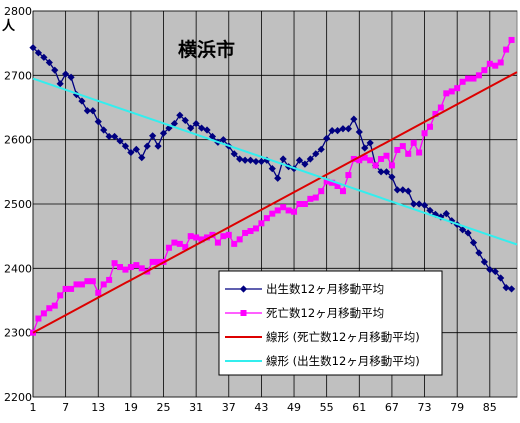 The height and width of the screenshot is (423, 520). I want to click on y-tick-label: 2200, so click(18, 397).